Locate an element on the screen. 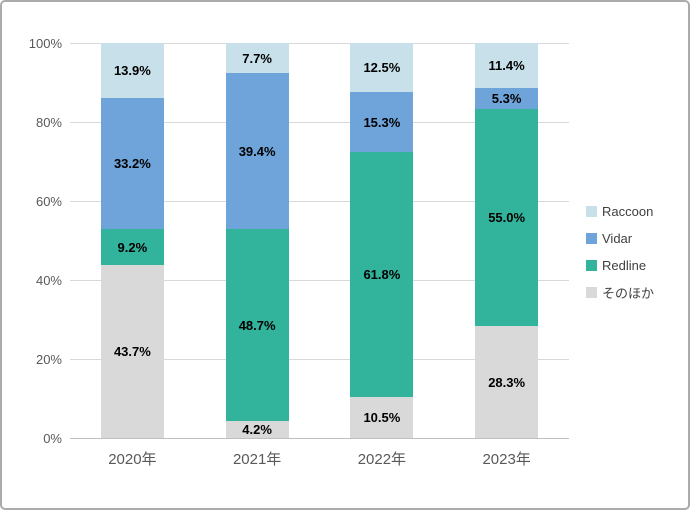 The width and height of the screenshot is (690, 510). legend-label: Vidar is located at coordinates (617, 238).